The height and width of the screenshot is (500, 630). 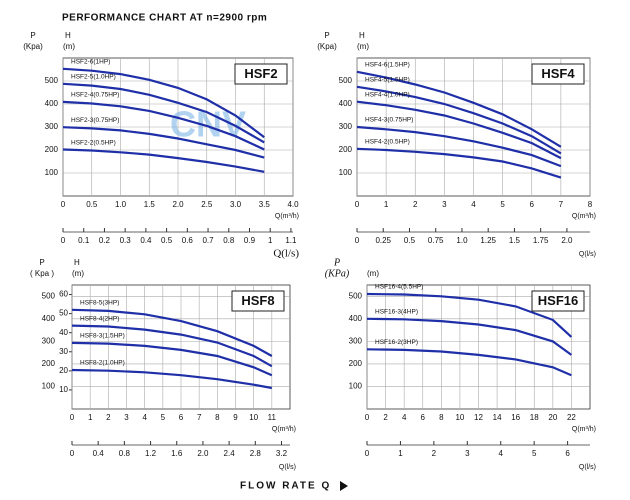 What do you see at coordinates (387, 94) in the screenshot?
I see `curve-label: HSF4-4(1.0HP)` at bounding box center [387, 94].